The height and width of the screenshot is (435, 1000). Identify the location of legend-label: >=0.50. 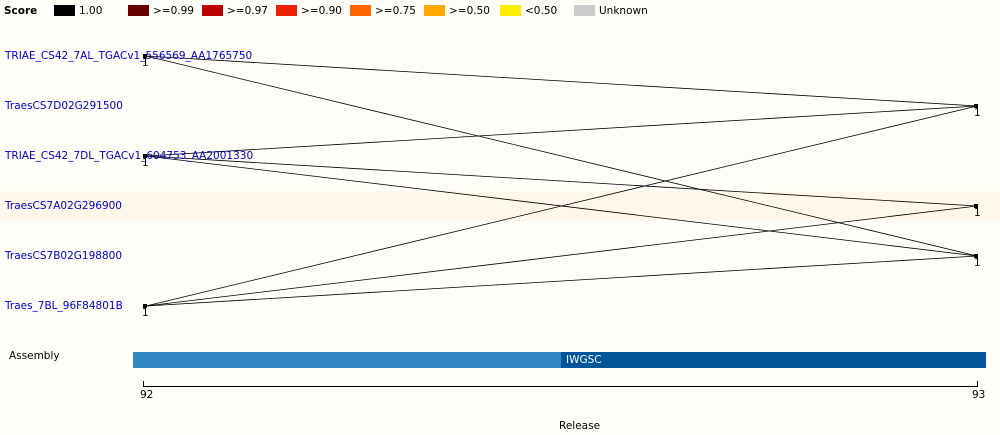
(469, 11).